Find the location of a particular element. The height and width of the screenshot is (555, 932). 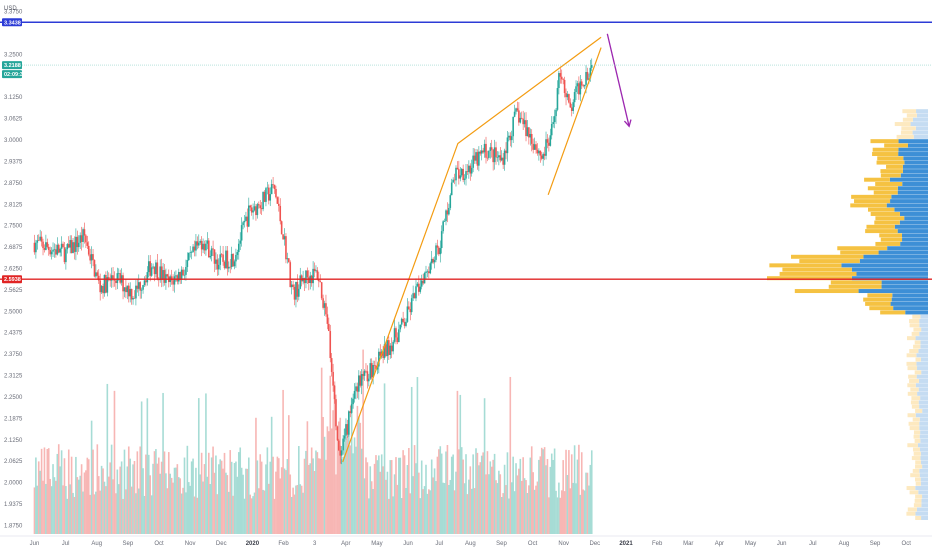

resistance-price-tag-bg is located at coordinates (12, 22).